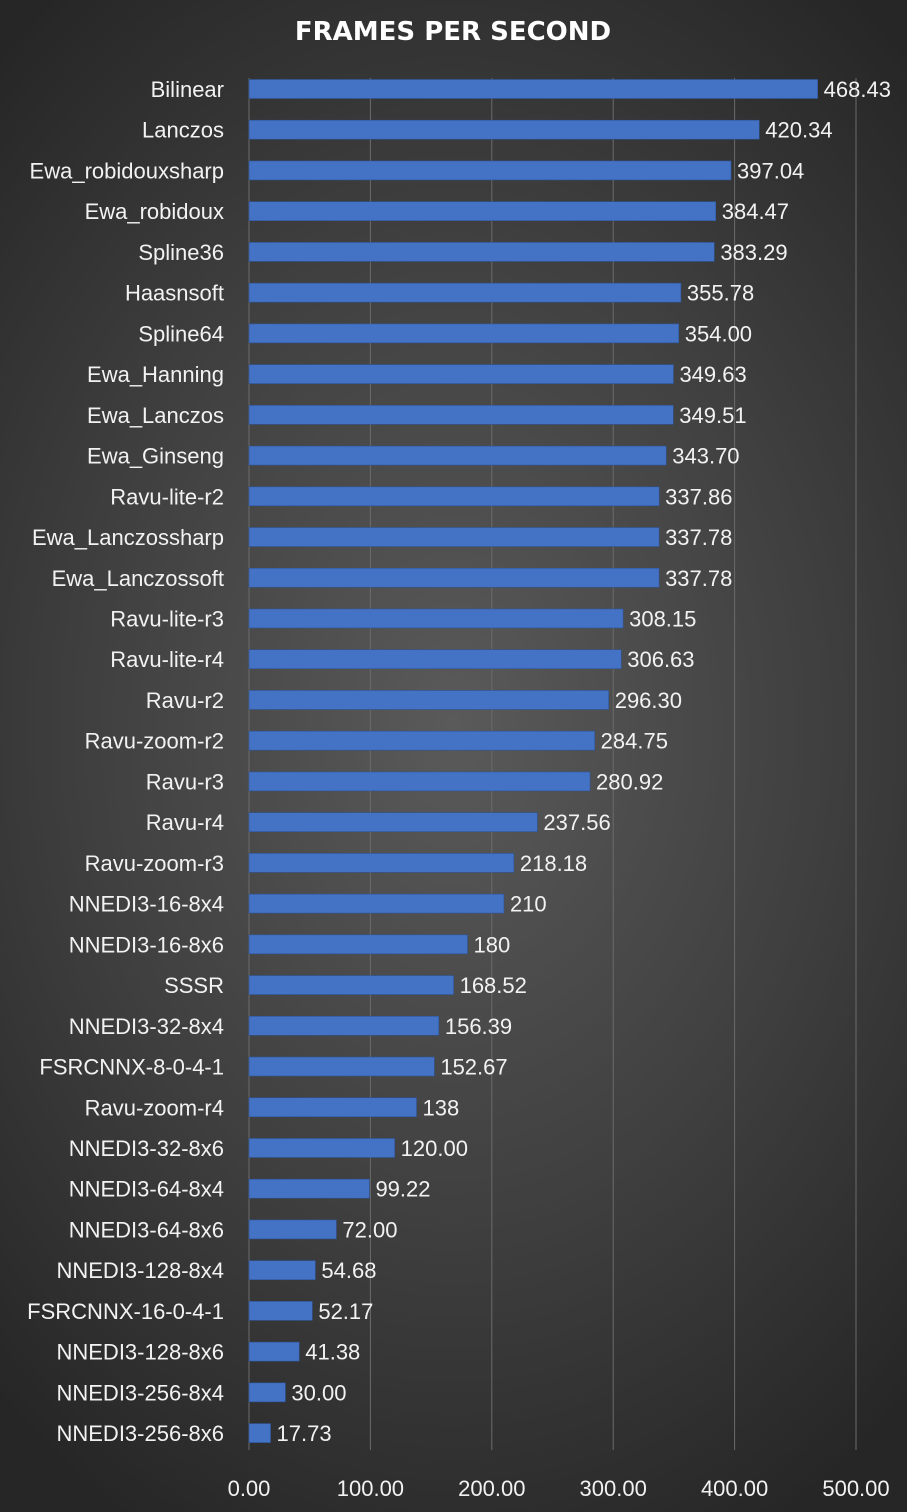  Describe the element at coordinates (648, 700) in the screenshot. I see `value-label: 296.30` at that location.